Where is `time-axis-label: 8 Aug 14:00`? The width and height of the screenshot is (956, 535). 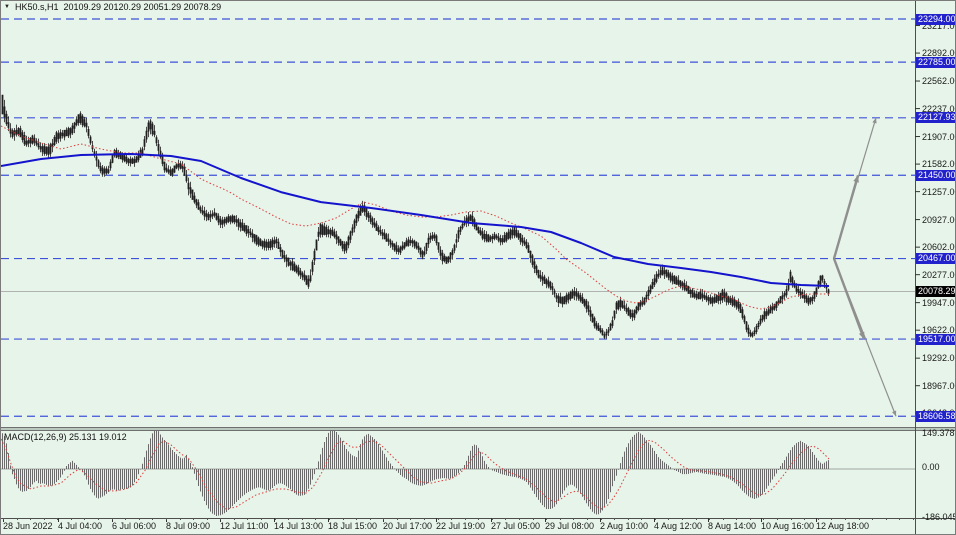
time-axis-label: 8 Aug 14:00 is located at coordinates (732, 526).